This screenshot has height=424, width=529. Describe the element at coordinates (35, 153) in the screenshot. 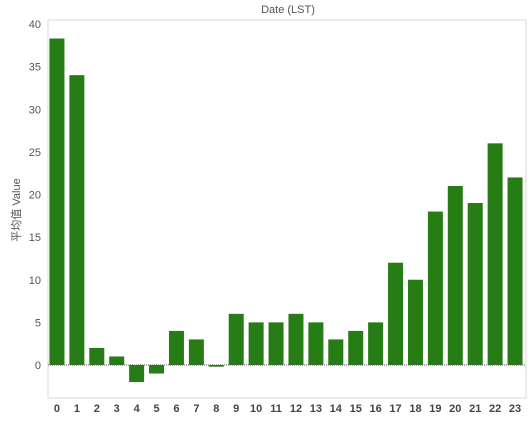

I see `y-tick-label: 25` at that location.